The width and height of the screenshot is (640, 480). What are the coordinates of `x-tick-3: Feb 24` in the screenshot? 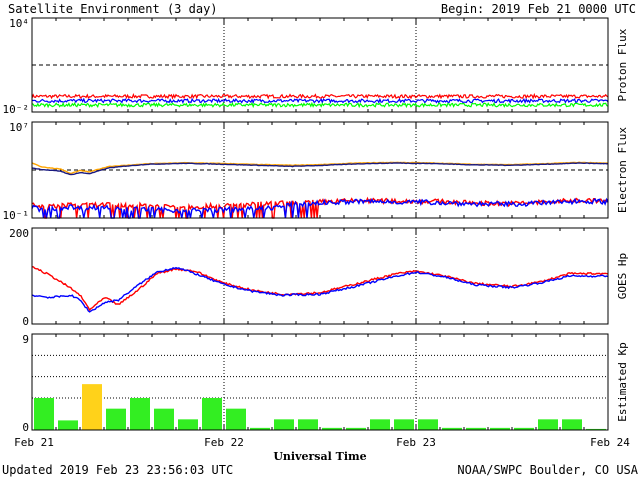 It's located at (610, 442).